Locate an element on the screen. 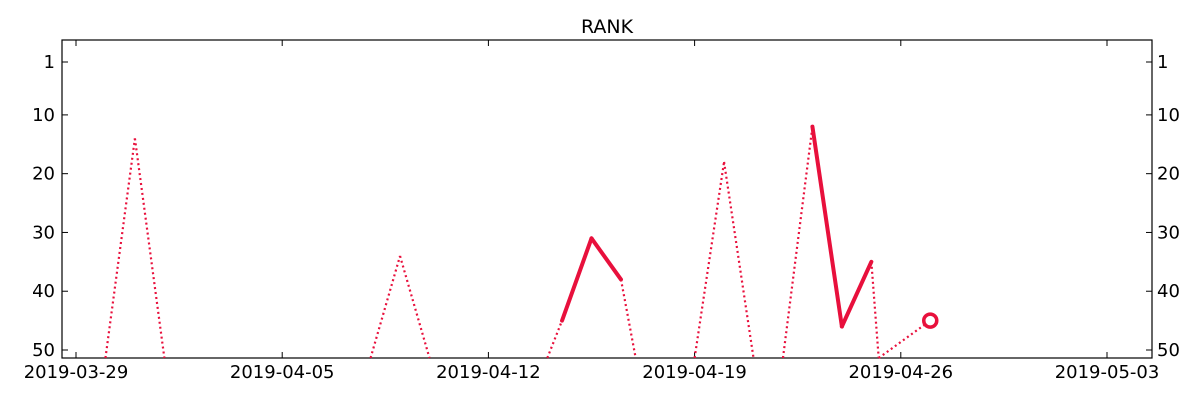 The width and height of the screenshot is (1200, 400). y-tick-label-left: 30 is located at coordinates (43, 232).